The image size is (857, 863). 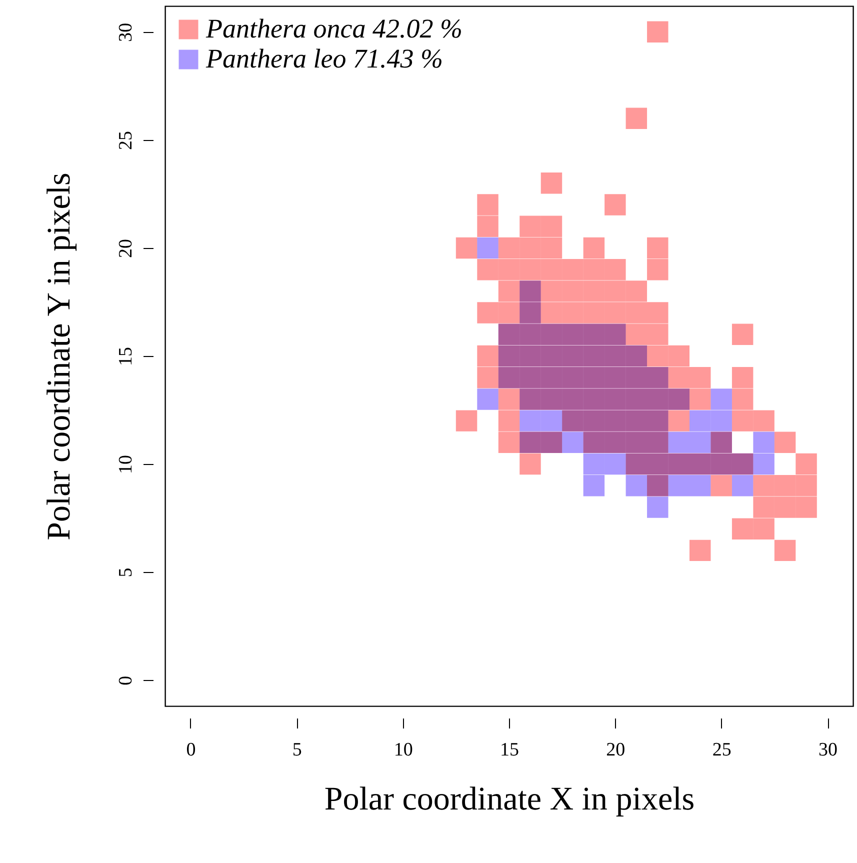 What do you see at coordinates (333, 29) in the screenshot?
I see `legend-label: Panthera onca 42.02 %` at bounding box center [333, 29].